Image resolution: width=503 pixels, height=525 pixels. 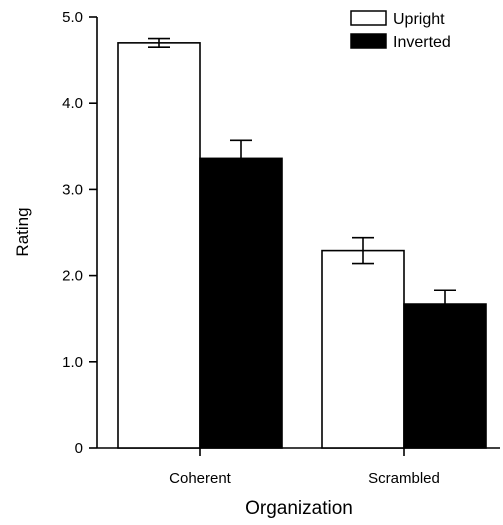 I want to click on y-tick-label: 5.0, so click(x=72, y=17).